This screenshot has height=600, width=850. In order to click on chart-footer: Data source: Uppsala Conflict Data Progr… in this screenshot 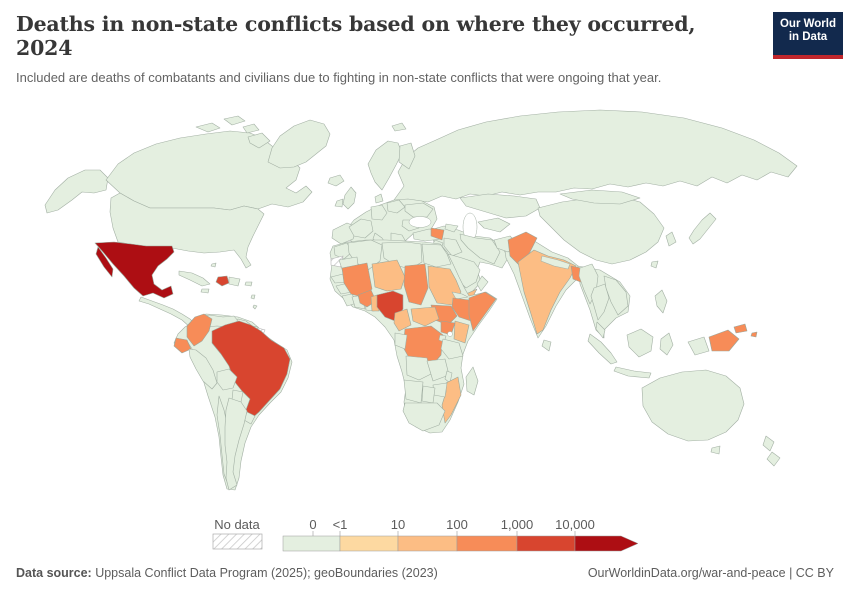, I will do `click(425, 573)`.